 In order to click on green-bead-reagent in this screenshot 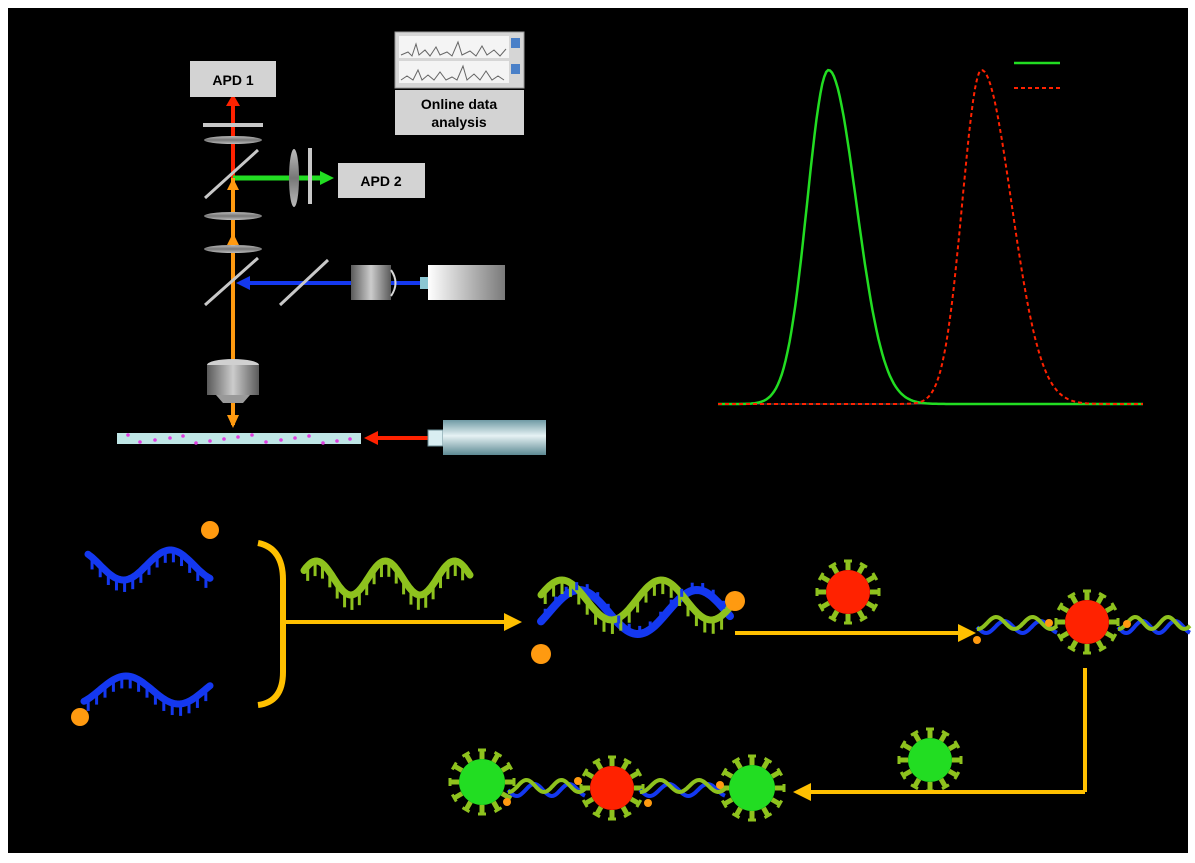, I will do `click(930, 760)`.